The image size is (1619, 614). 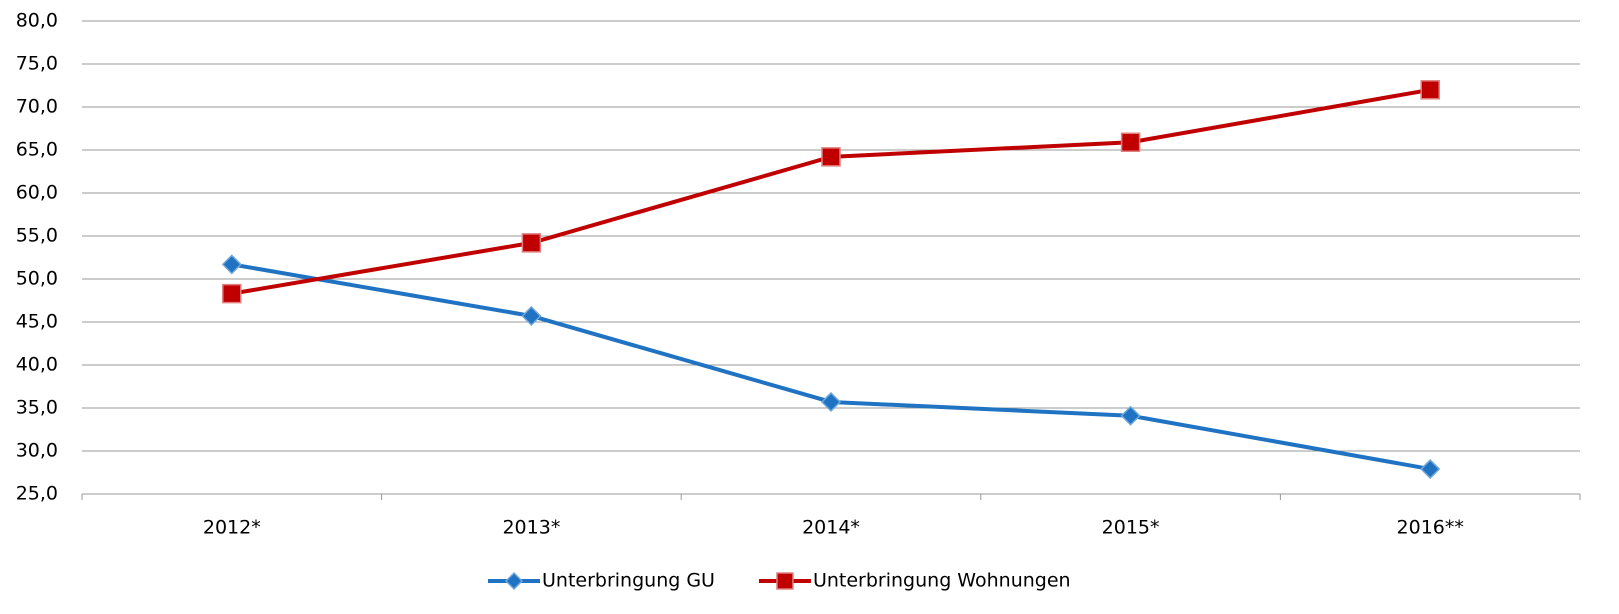 I want to click on y-tick-label: 60,0, so click(x=37, y=193).